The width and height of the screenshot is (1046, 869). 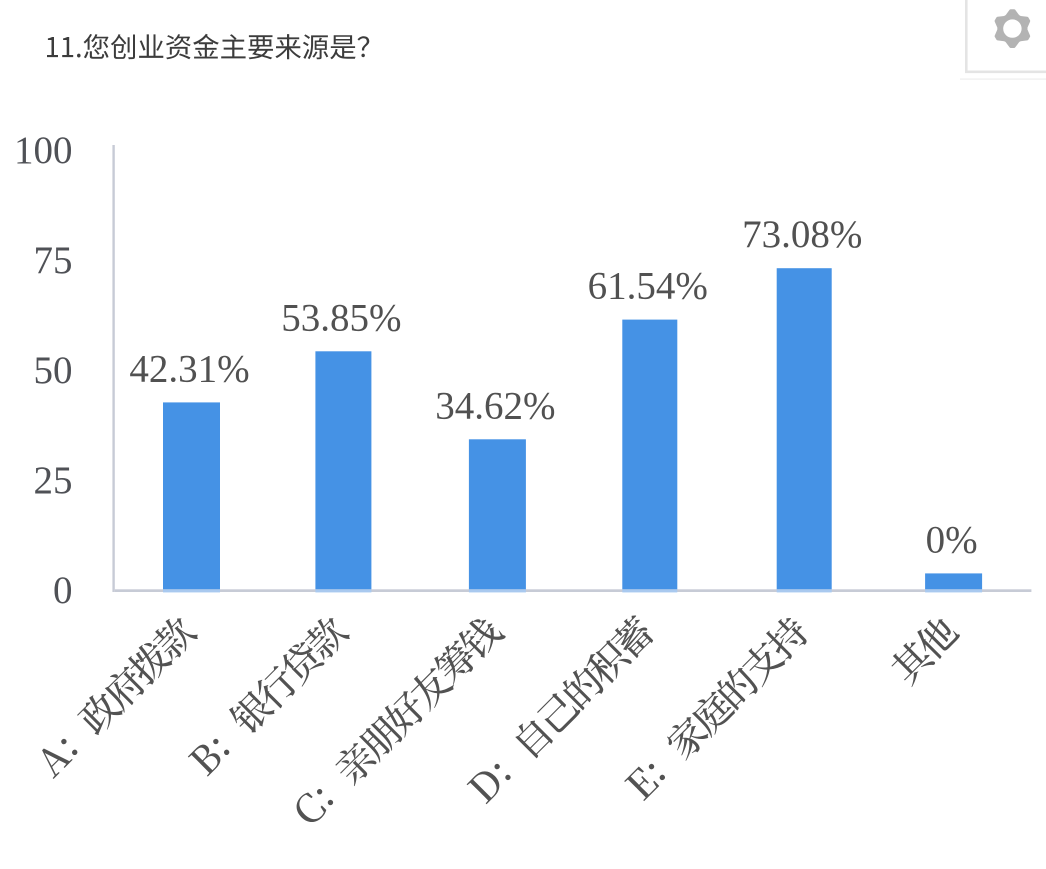 I want to click on svg-text: 100, so click(x=43, y=150).